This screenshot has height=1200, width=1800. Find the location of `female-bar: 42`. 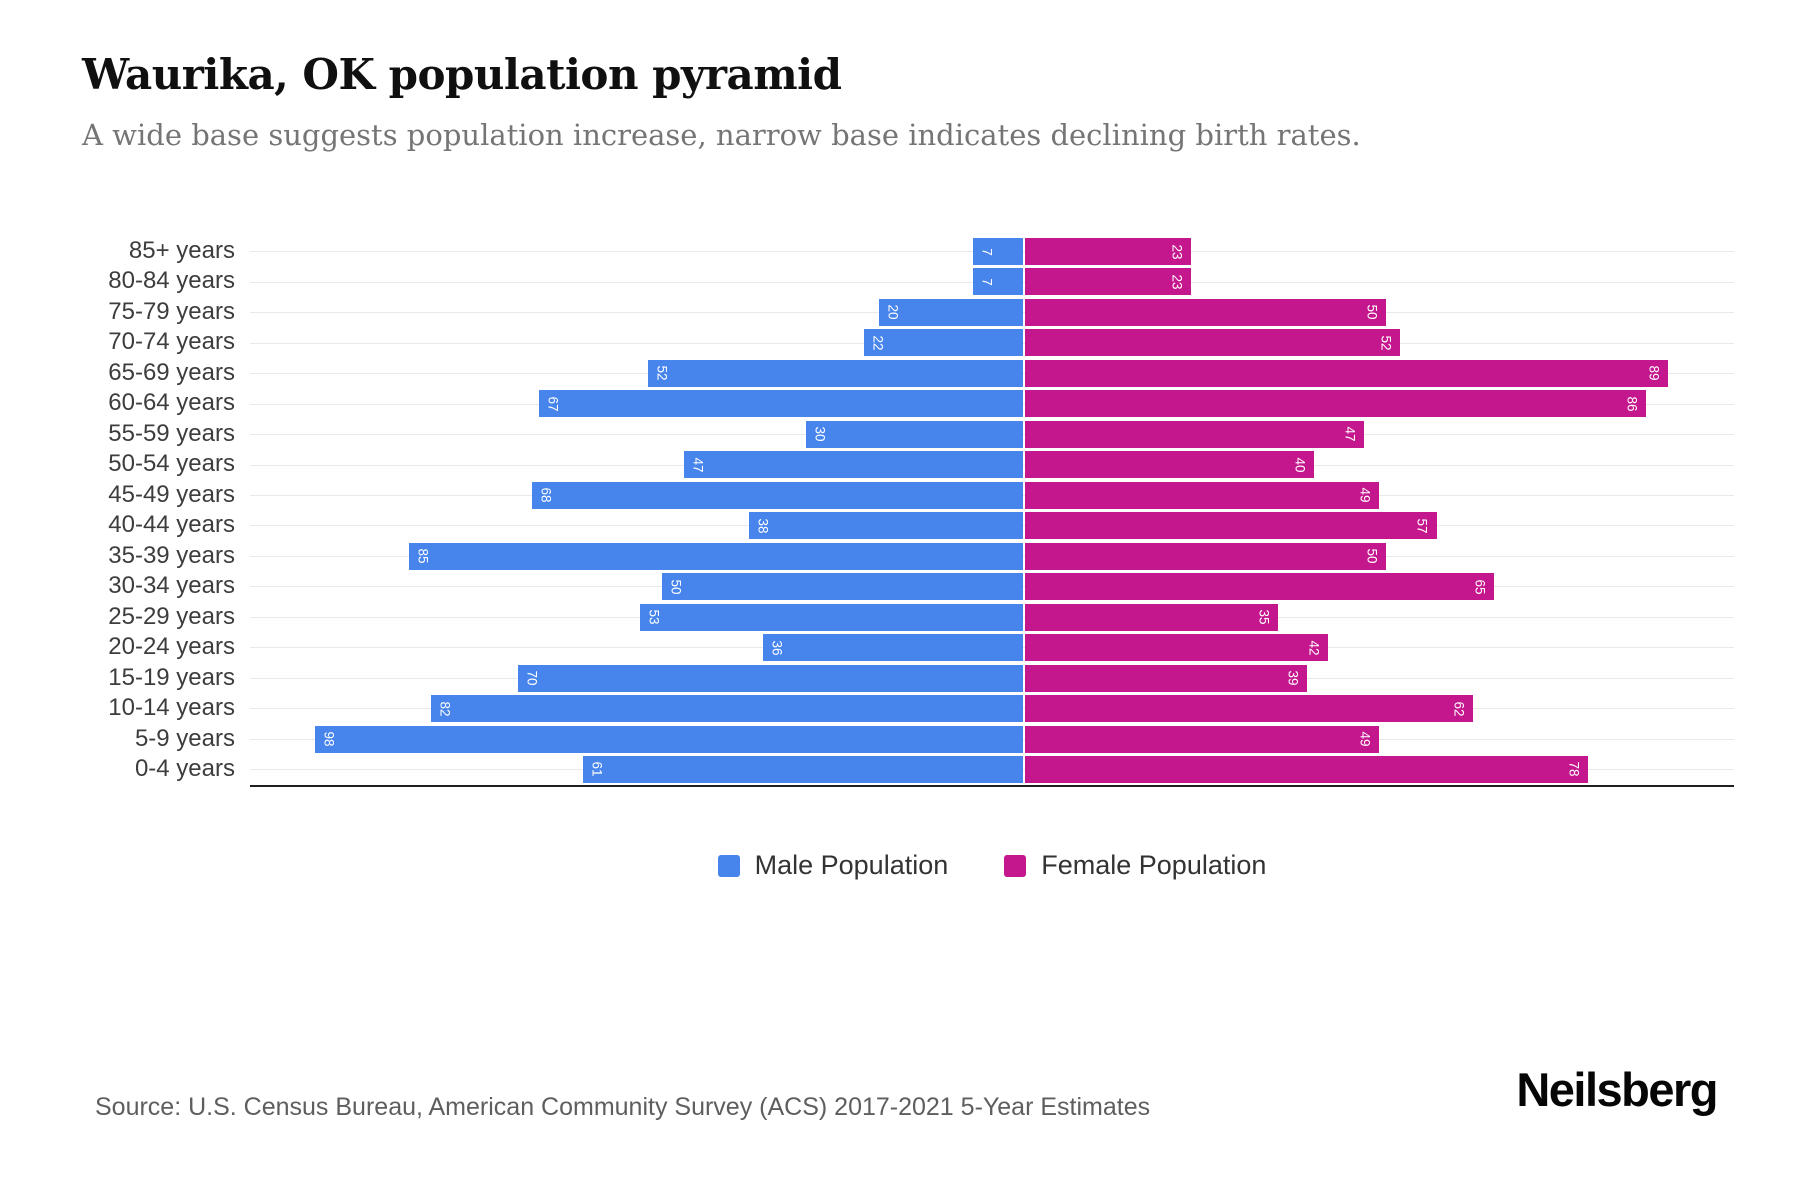

female-bar: 42 is located at coordinates (1177, 648).